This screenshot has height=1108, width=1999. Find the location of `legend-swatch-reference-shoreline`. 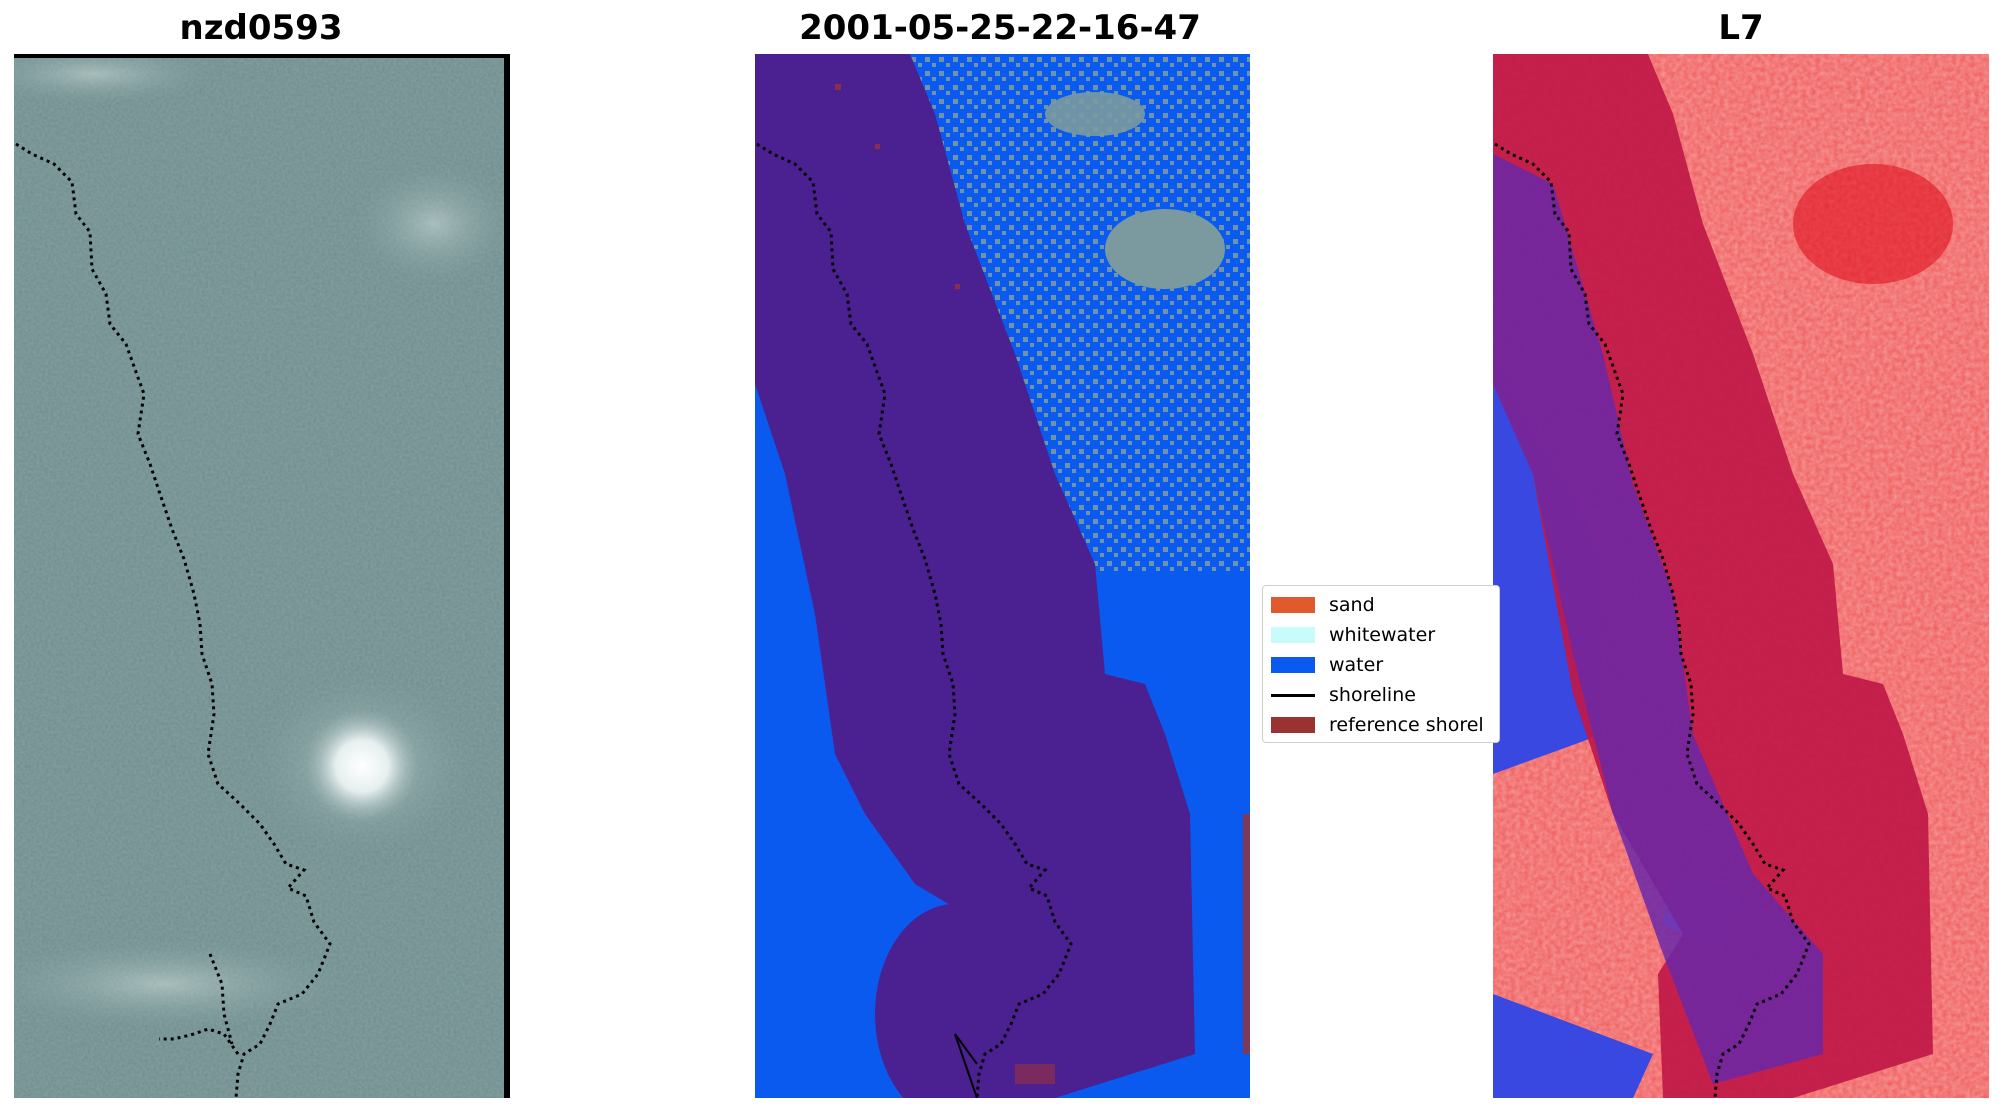

legend-swatch-reference-shoreline is located at coordinates (1293, 725).